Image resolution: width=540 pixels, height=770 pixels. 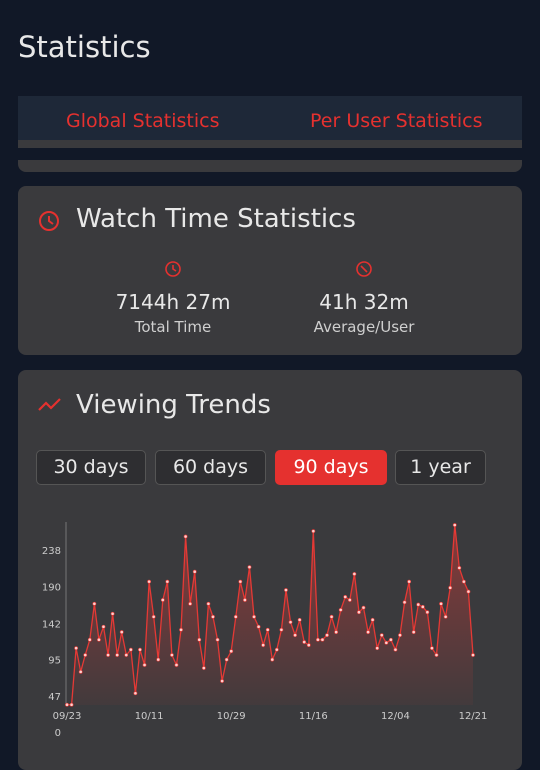 I want to click on stat-label: Average/User, so click(x=364, y=327).